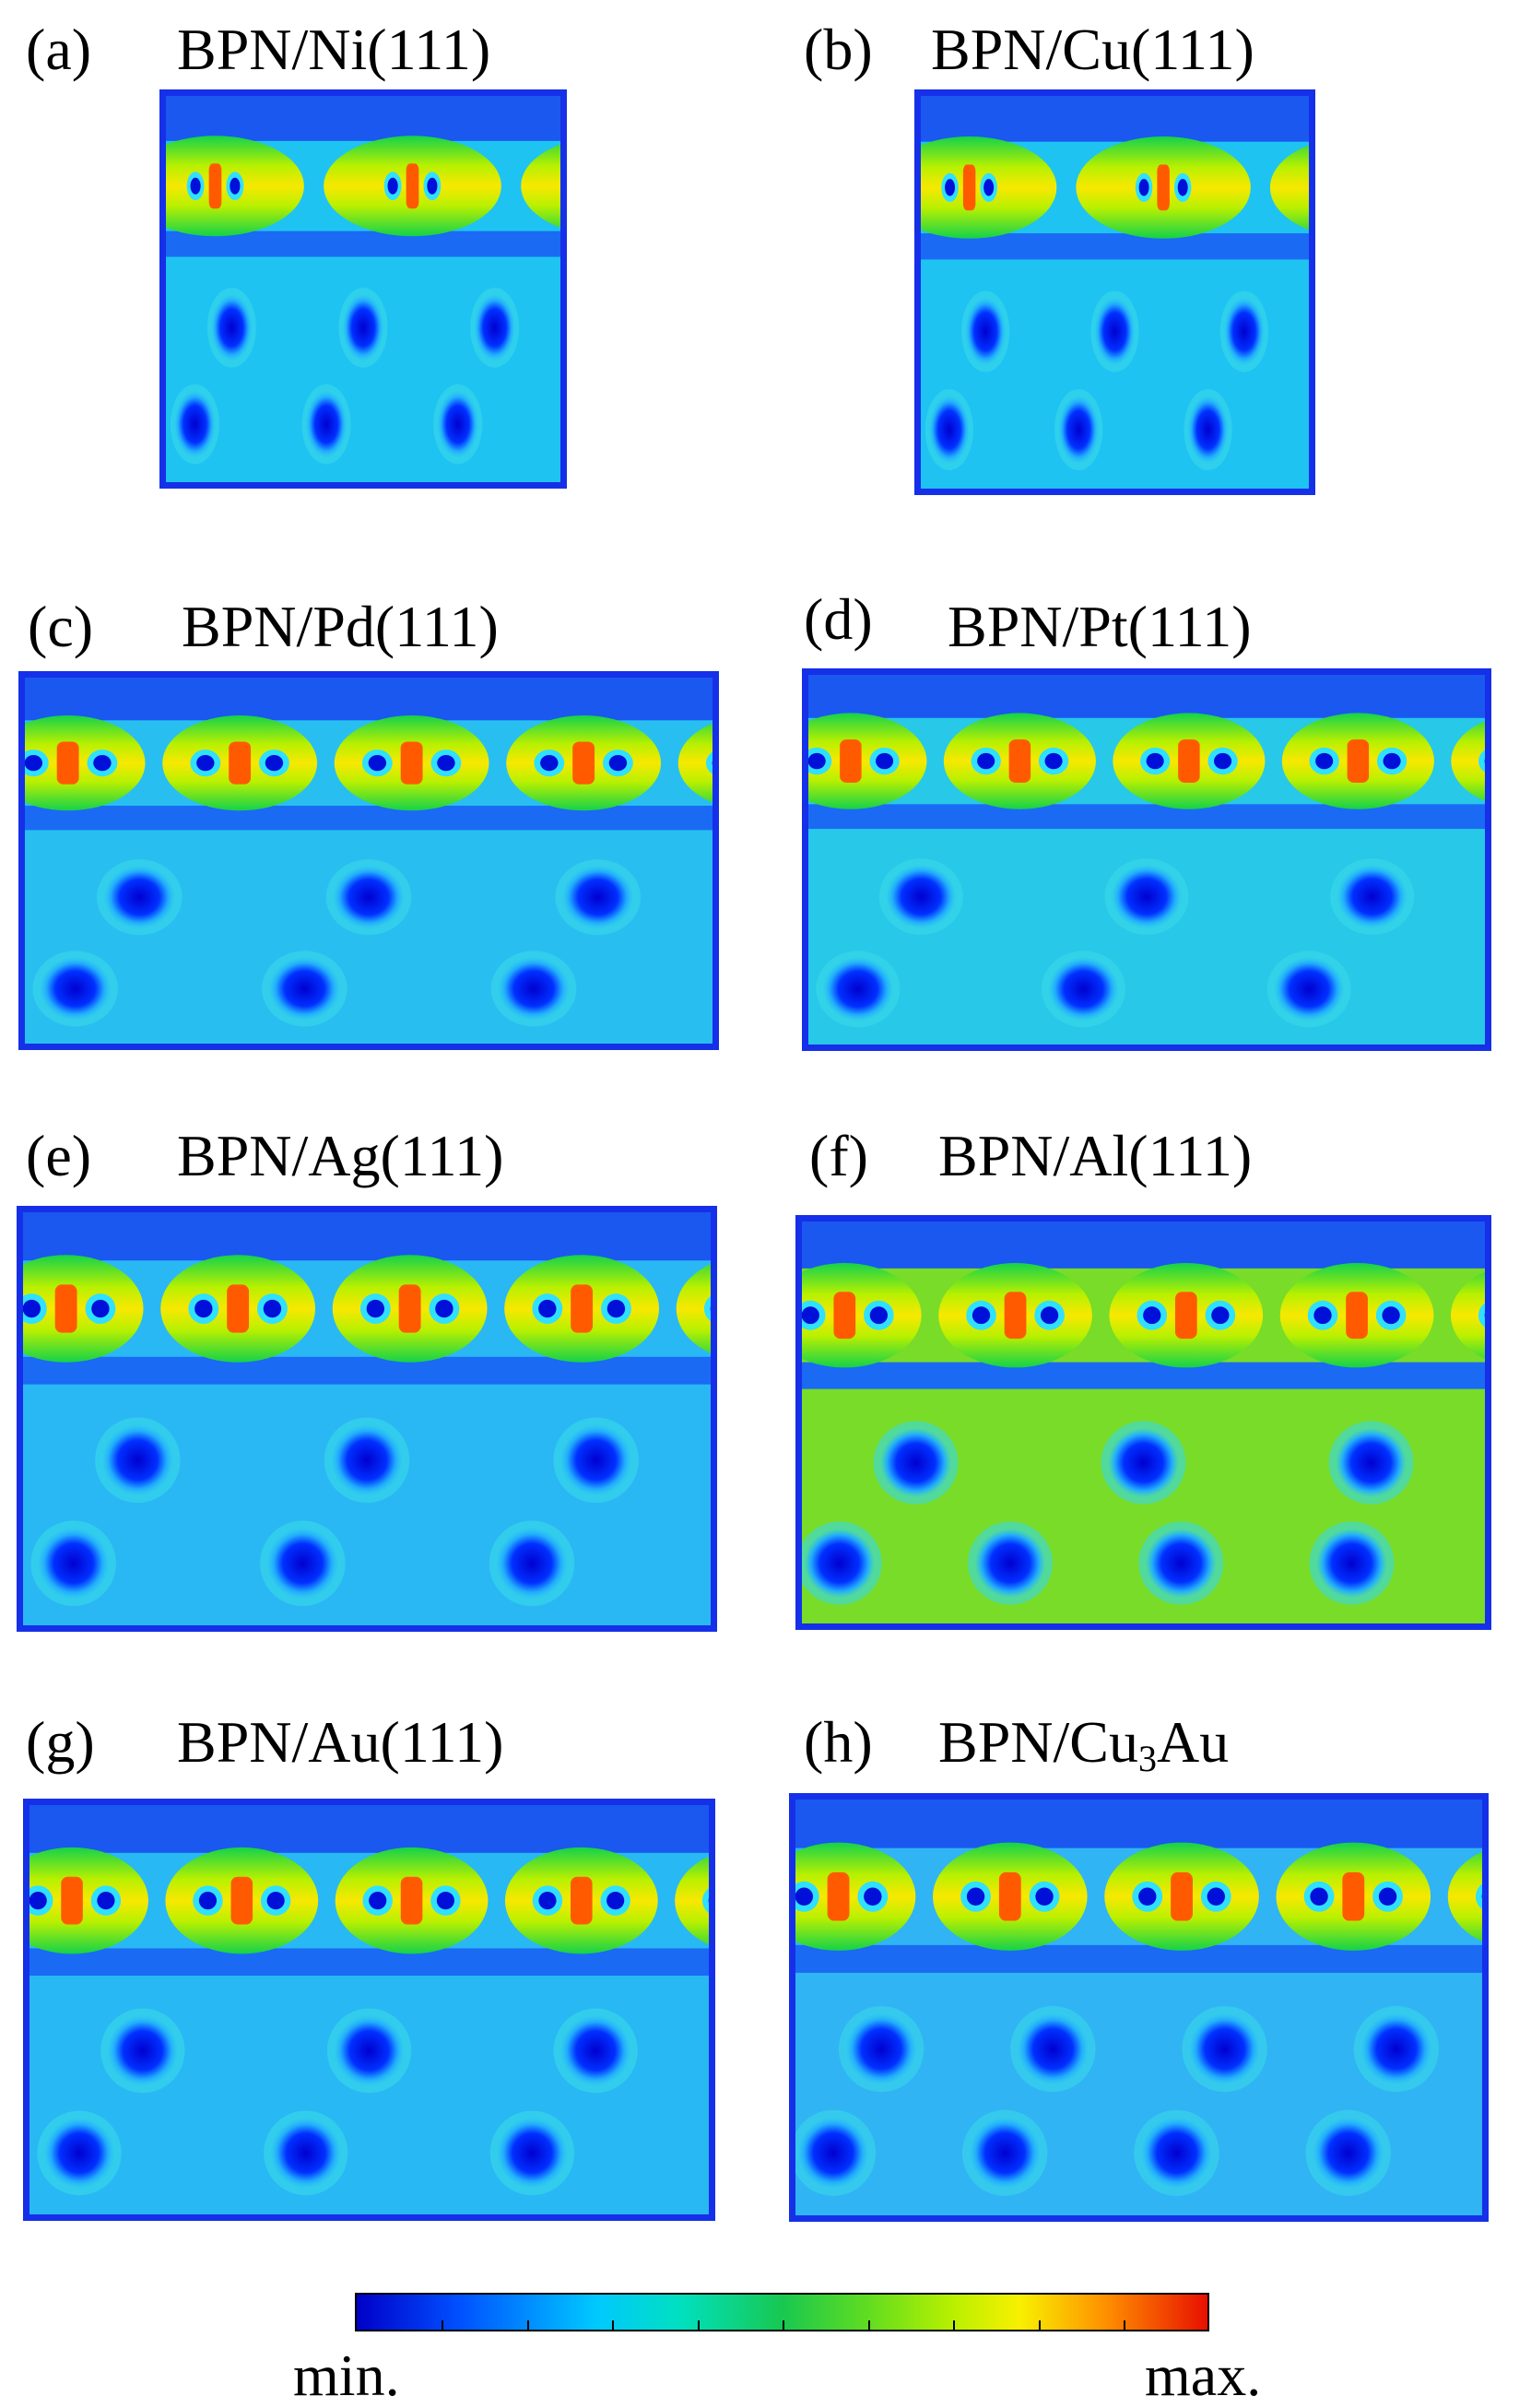  What do you see at coordinates (1092, 50) in the screenshot?
I see `panel-b-title: BPN/Cu(111)` at bounding box center [1092, 50].